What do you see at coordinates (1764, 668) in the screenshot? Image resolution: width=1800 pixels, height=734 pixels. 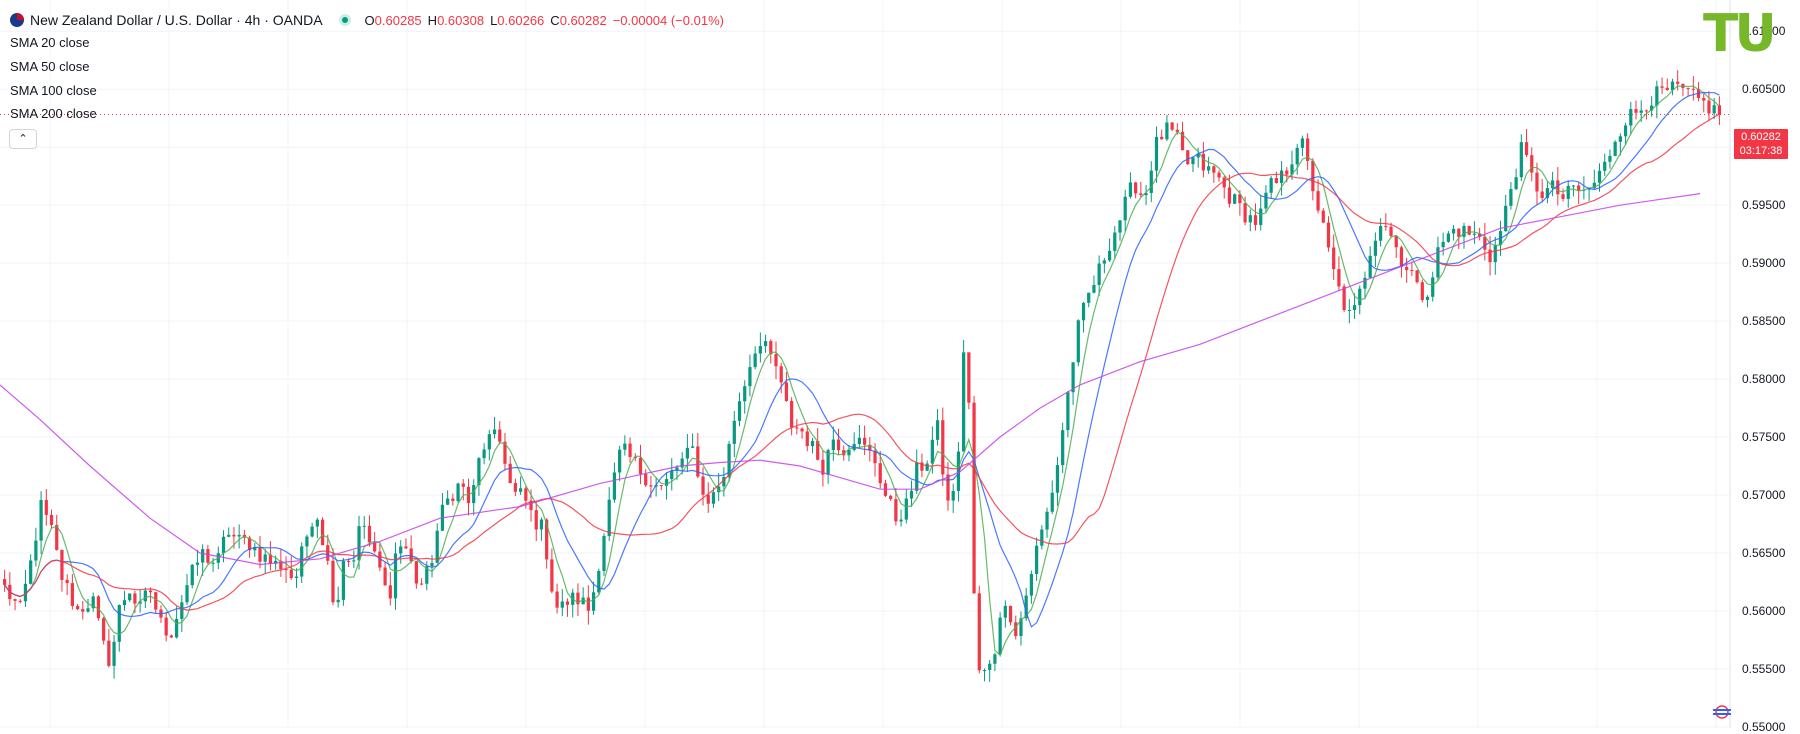 I see `price-tick-label: 0.55500` at bounding box center [1764, 668].